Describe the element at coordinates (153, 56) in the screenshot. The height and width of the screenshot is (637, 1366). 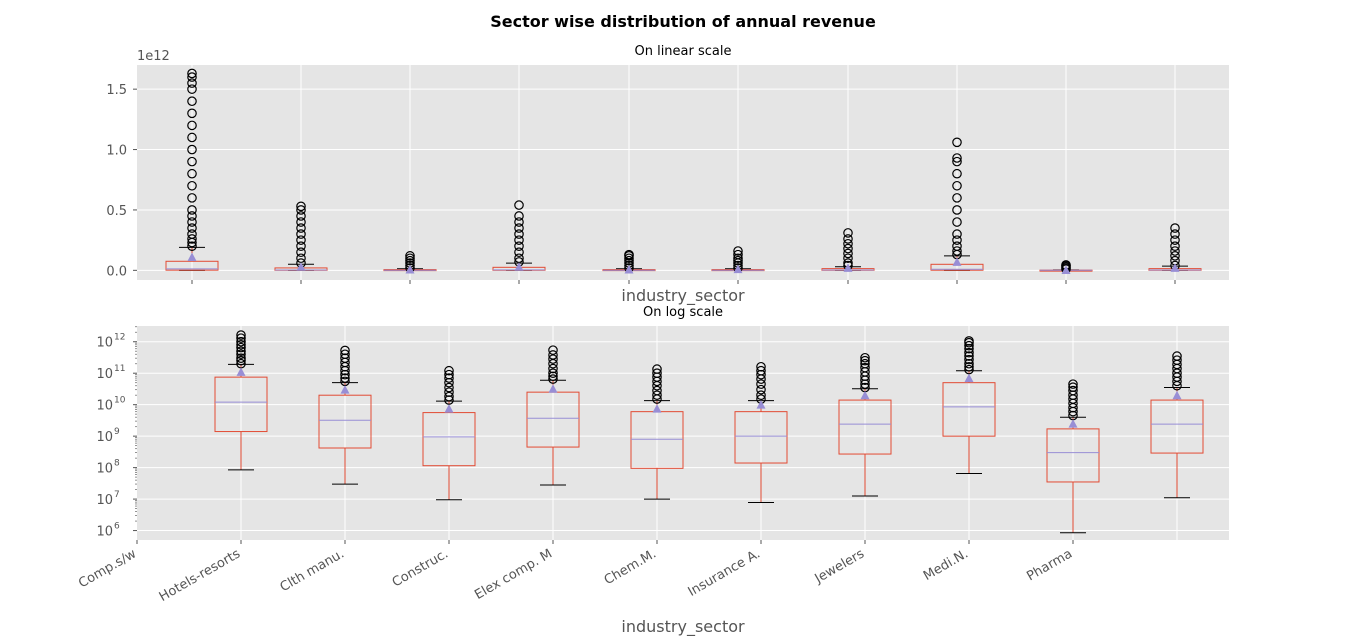
I see `linear-y-offset-text: 1e12` at that location.